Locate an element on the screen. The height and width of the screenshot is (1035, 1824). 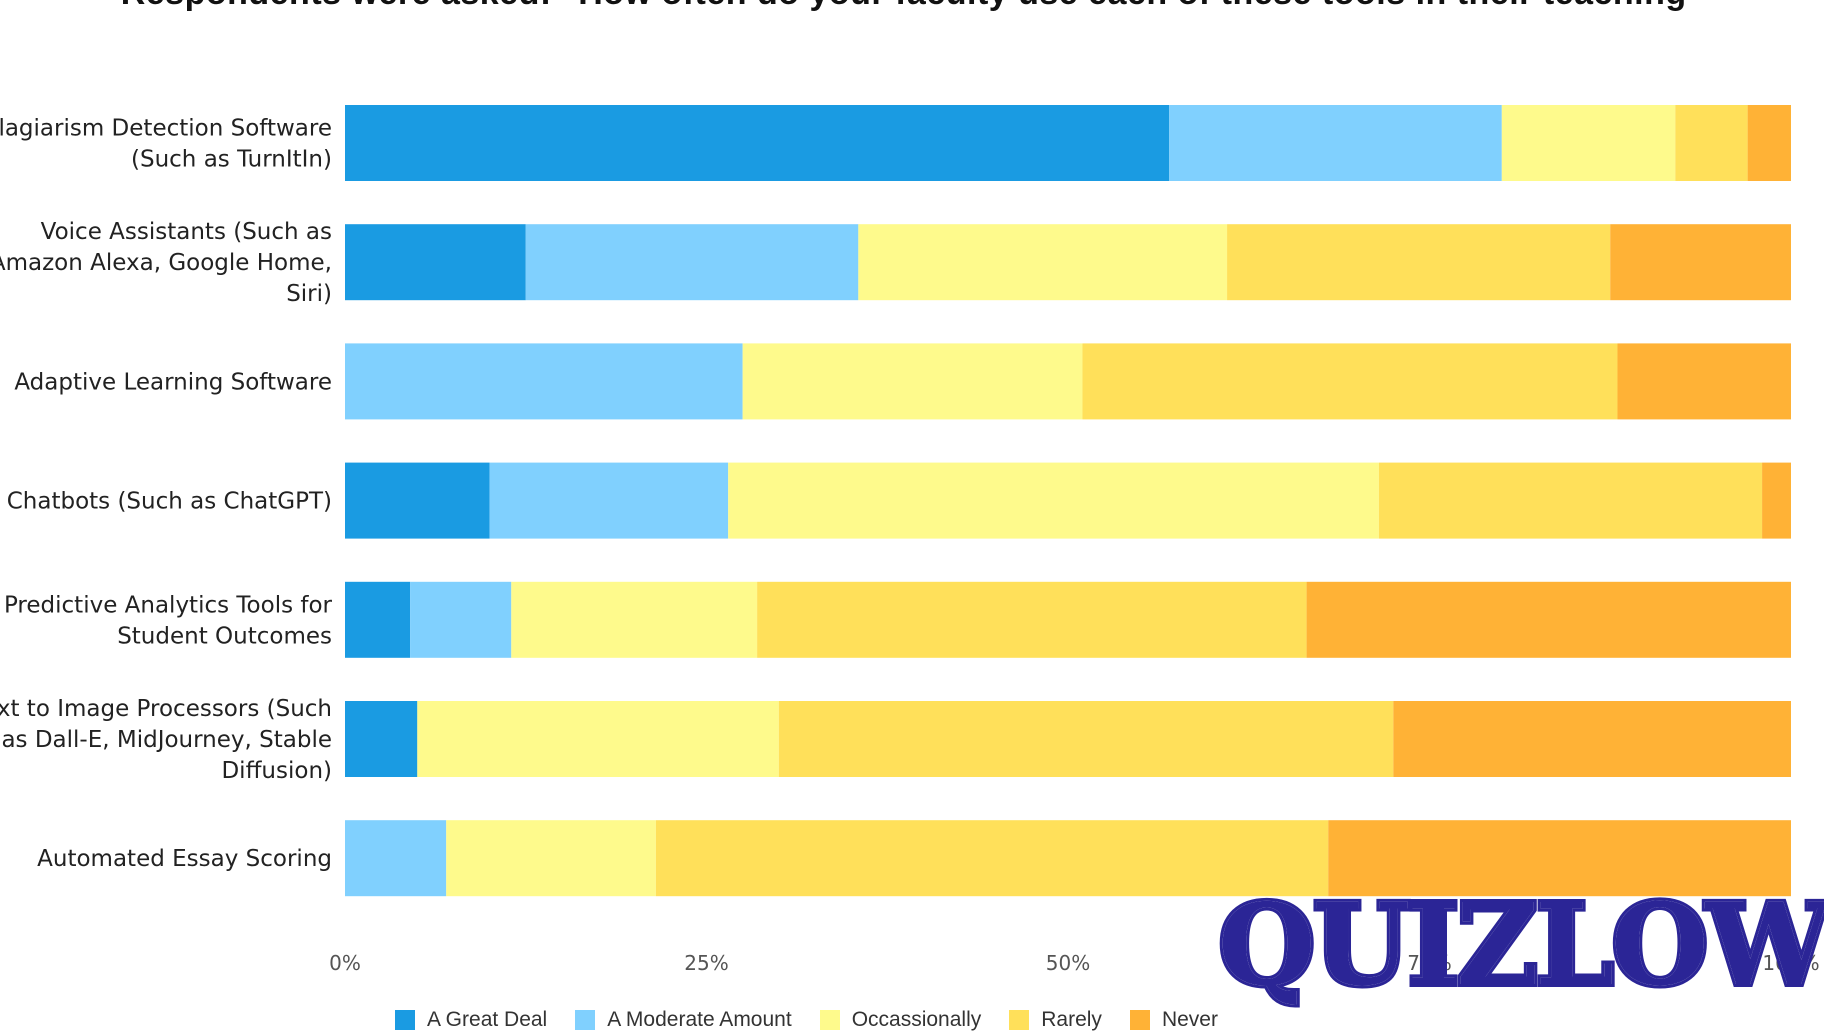
legend-item: Never is located at coordinates (1173, 1020).